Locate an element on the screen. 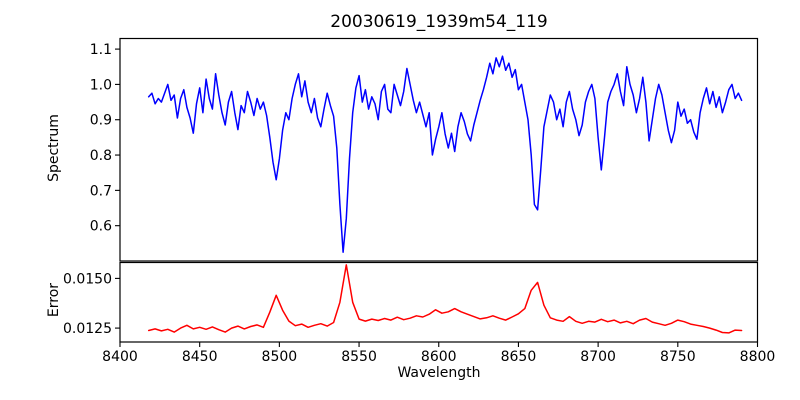  x-tick-label: 8450 is located at coordinates (200, 357).